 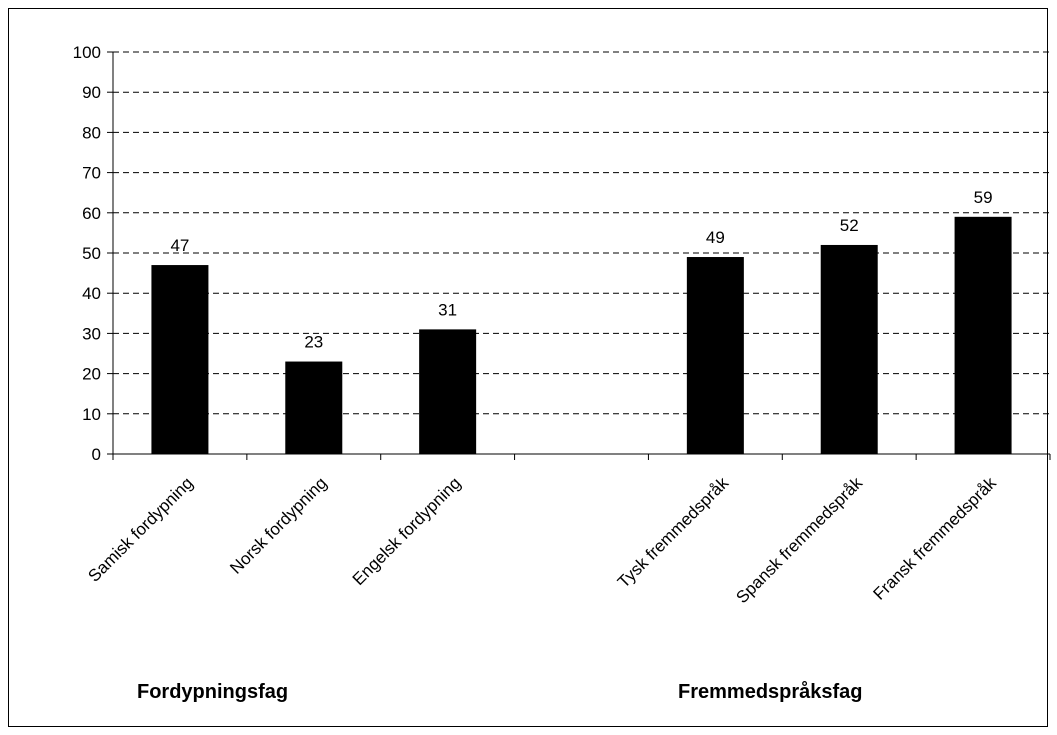 I want to click on y-tick-label: 0, so click(x=96, y=454).